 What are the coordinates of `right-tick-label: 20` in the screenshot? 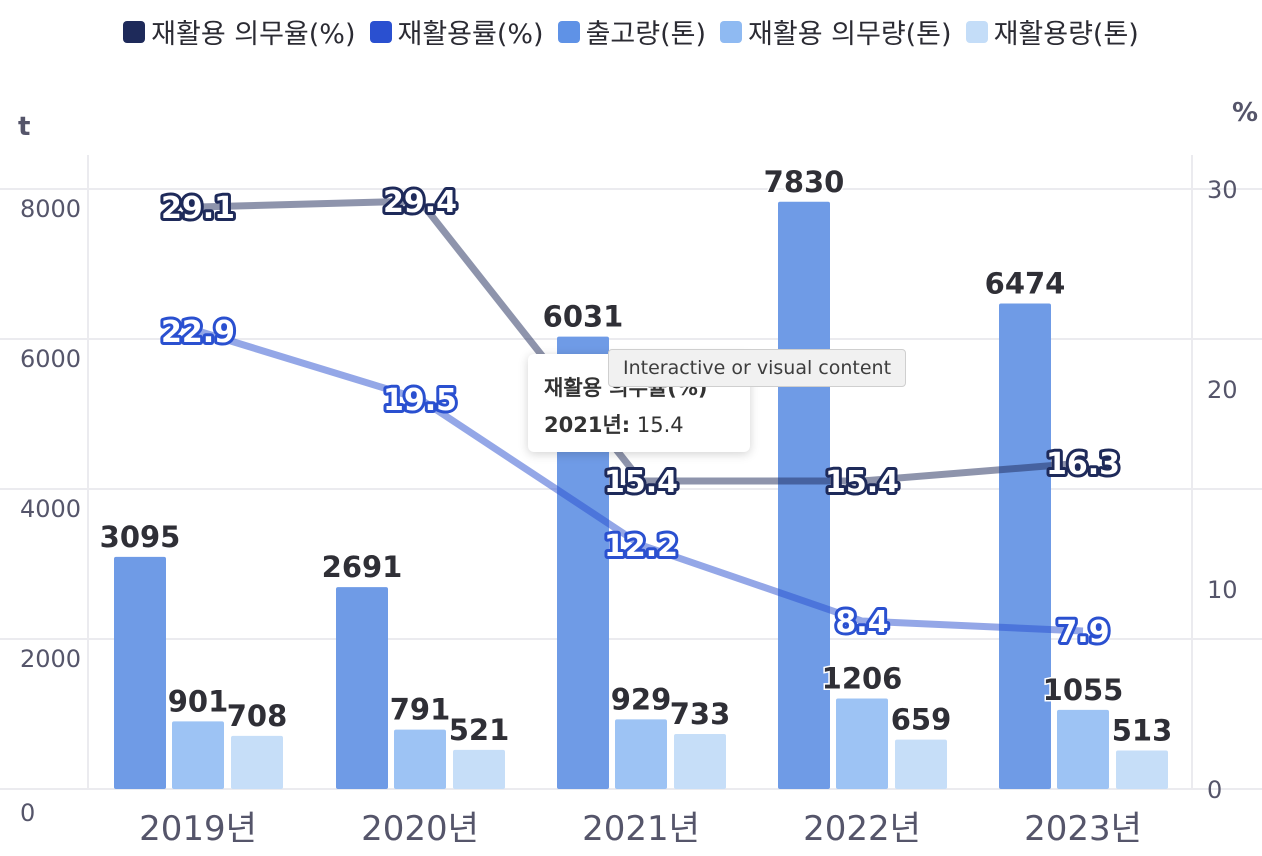 It's located at (1222, 390).